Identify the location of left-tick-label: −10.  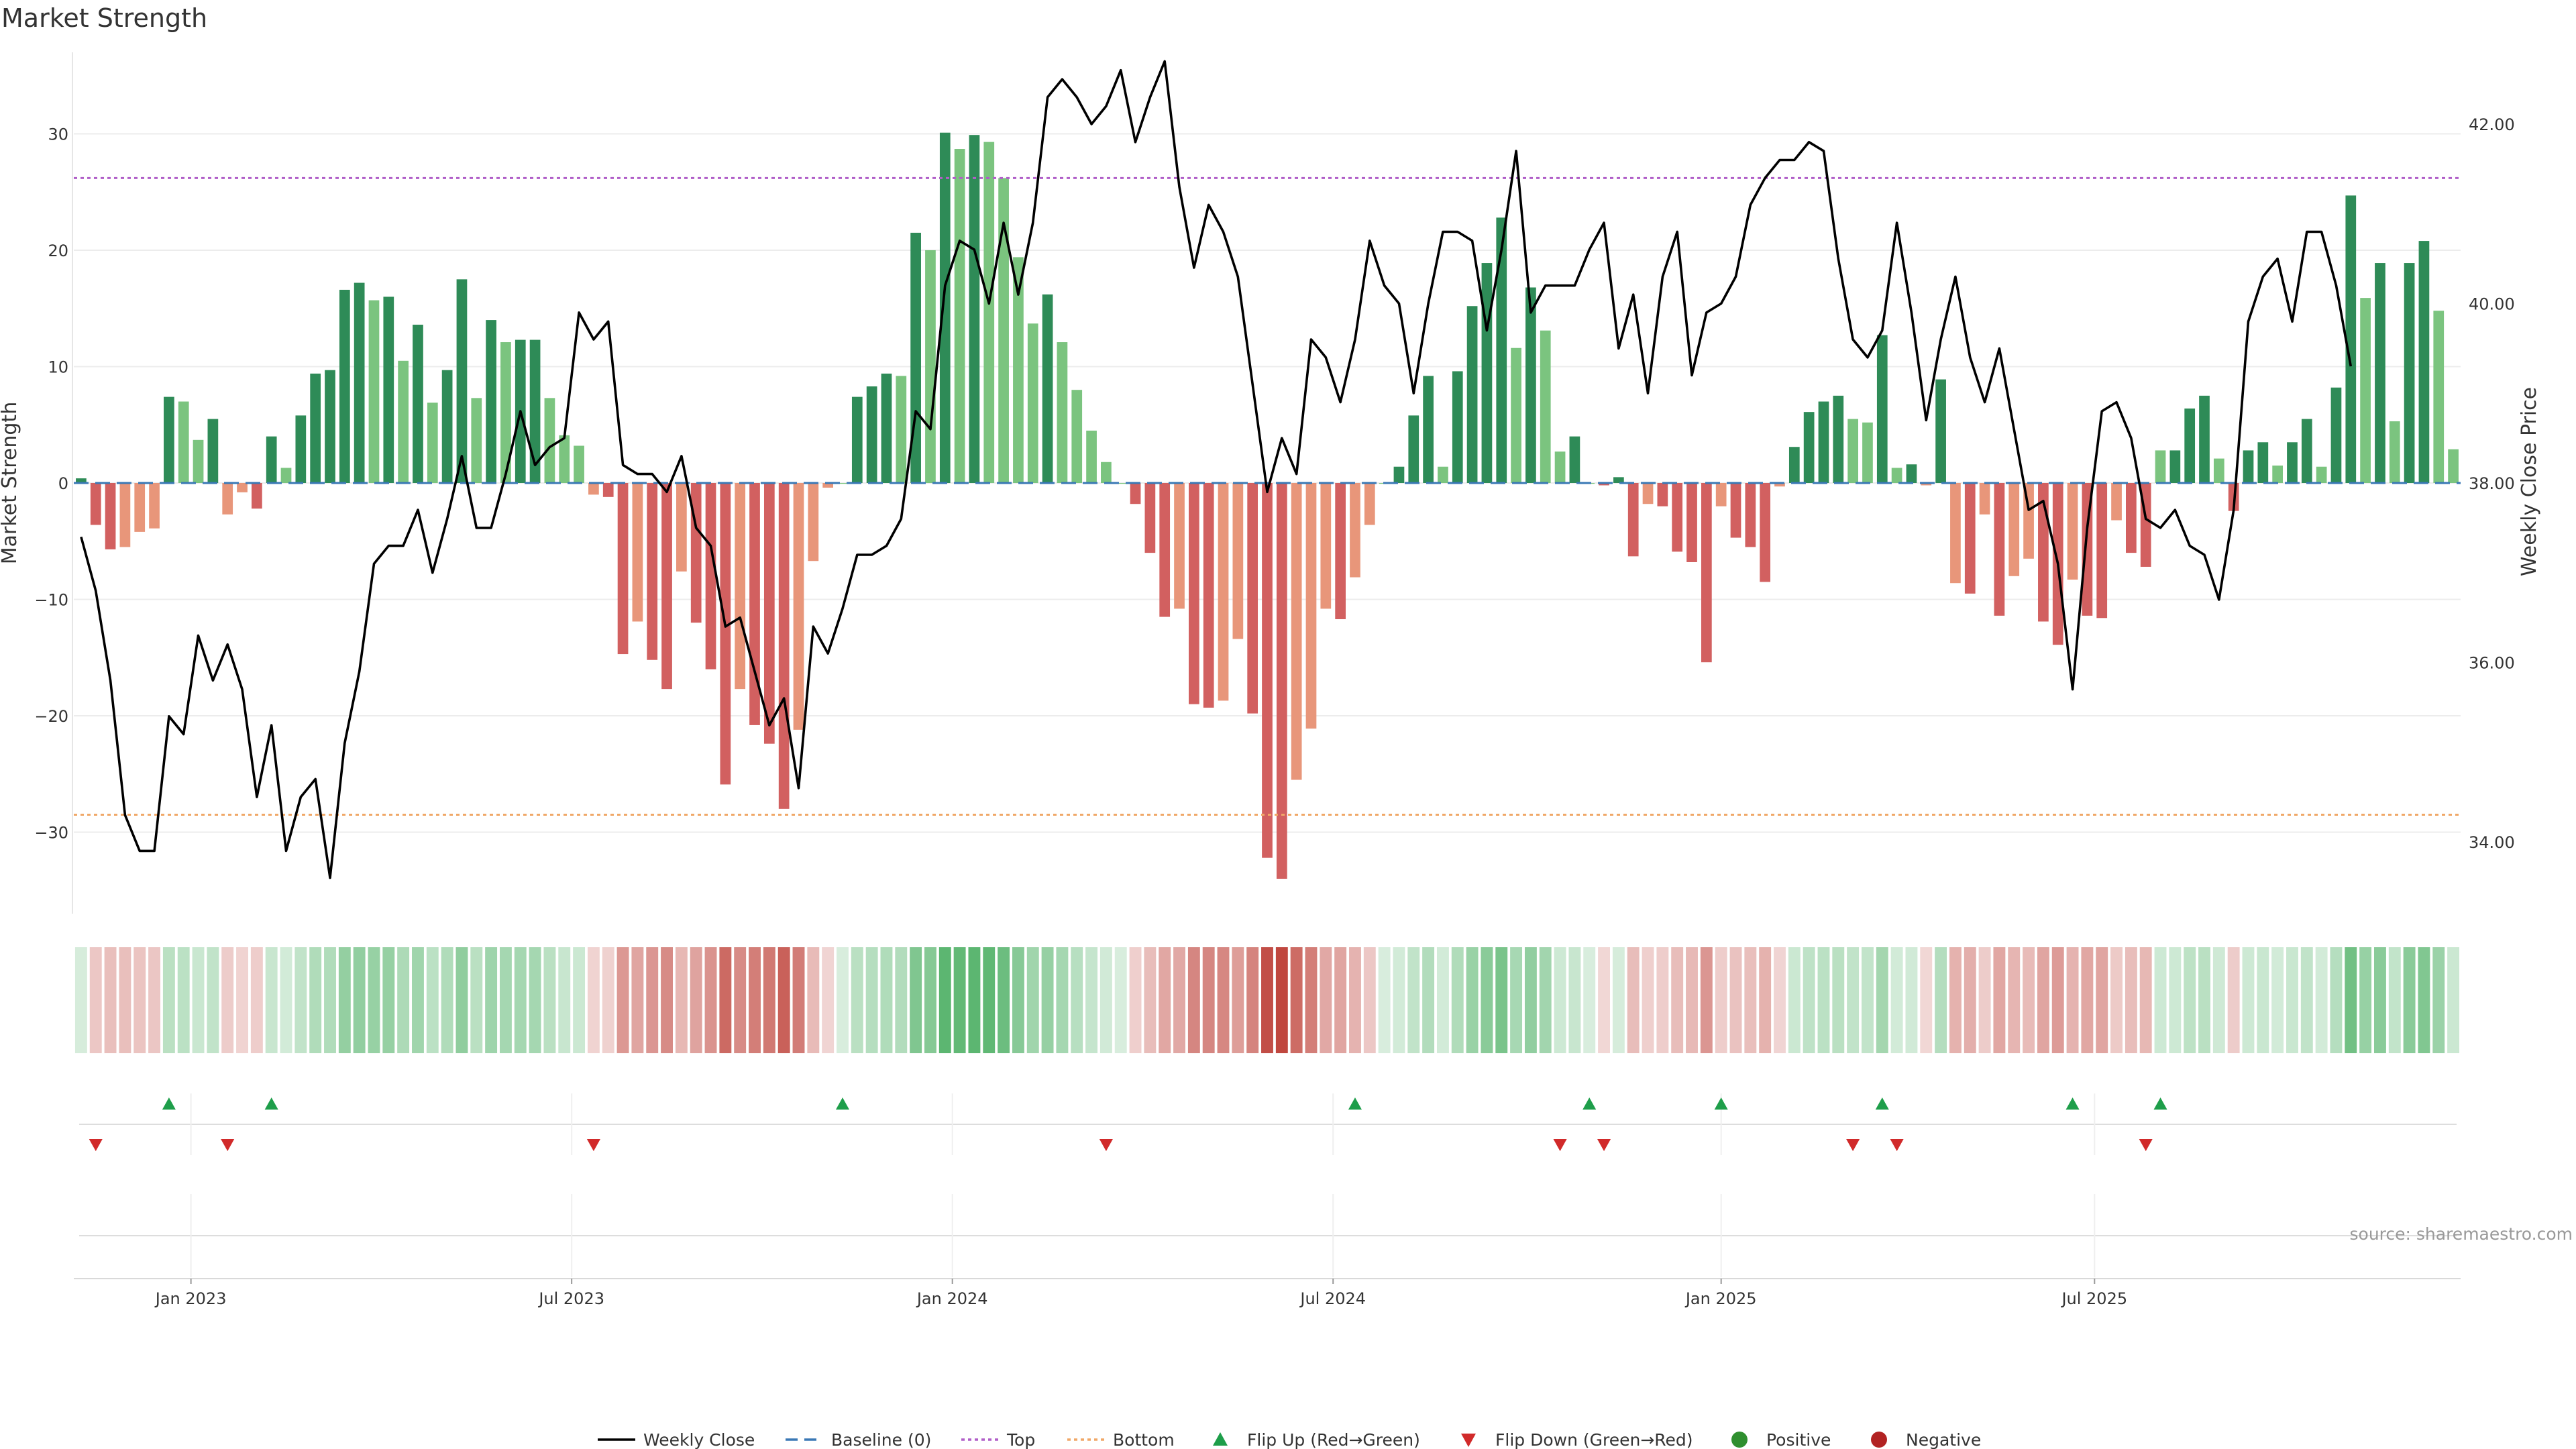
(51, 600).